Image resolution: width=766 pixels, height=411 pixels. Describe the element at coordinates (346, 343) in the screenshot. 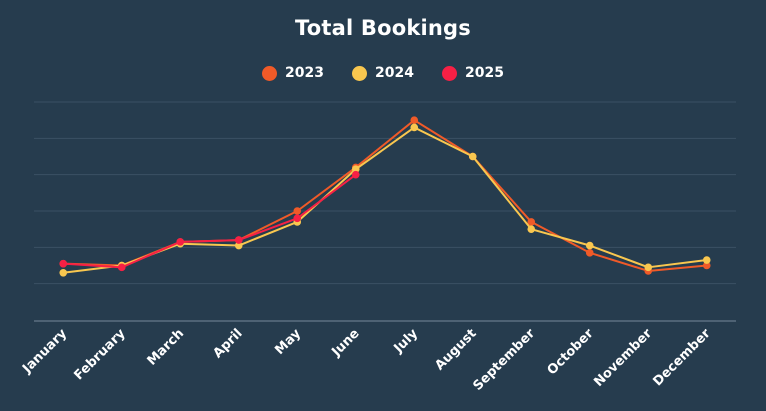

I see `x-tick-label: June` at that location.